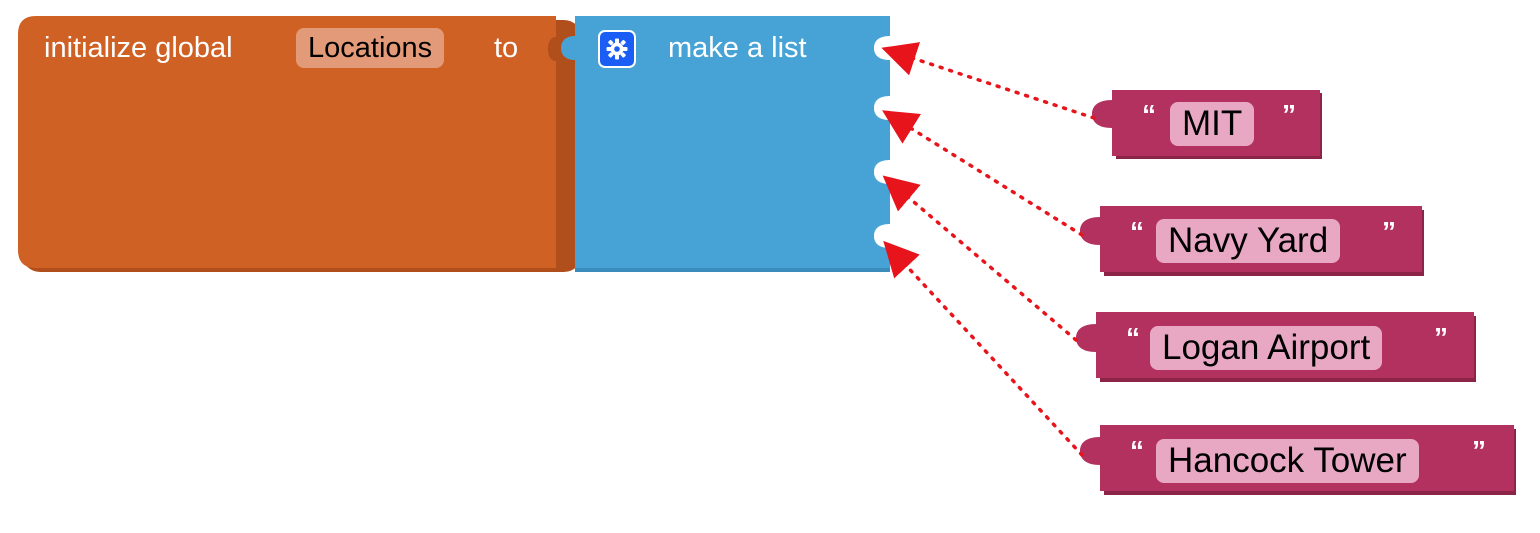 The height and width of the screenshot is (533, 1540). I want to click on open-quote-3: “, so click(1133, 337).